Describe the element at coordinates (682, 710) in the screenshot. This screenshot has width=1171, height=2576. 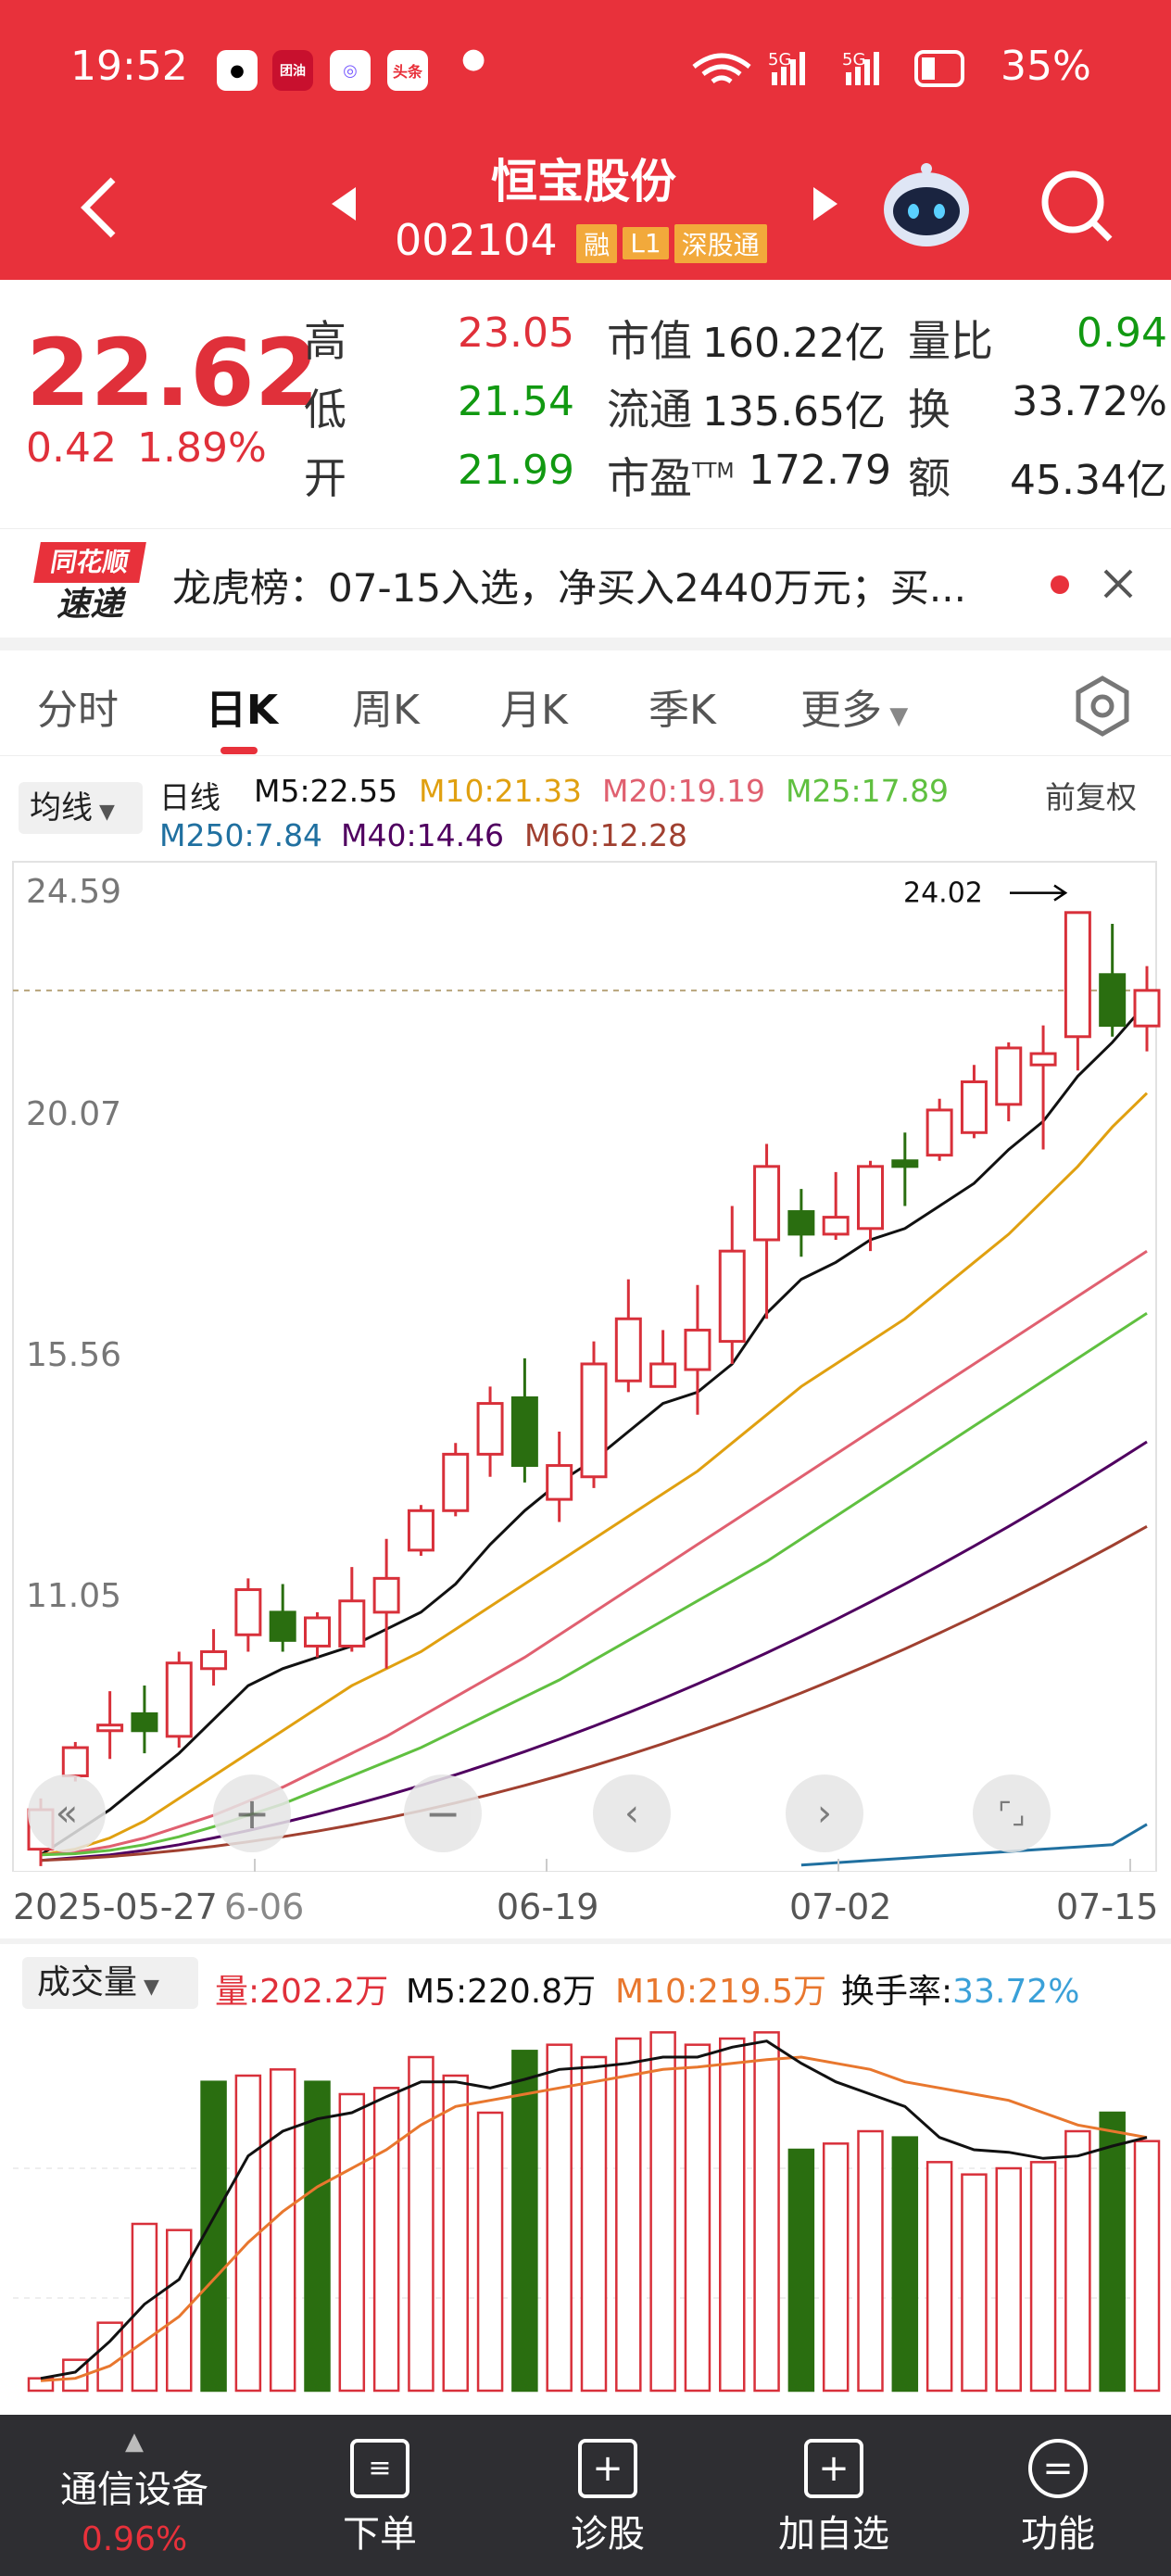
I see `tab-quarterly-k: 季K` at that location.